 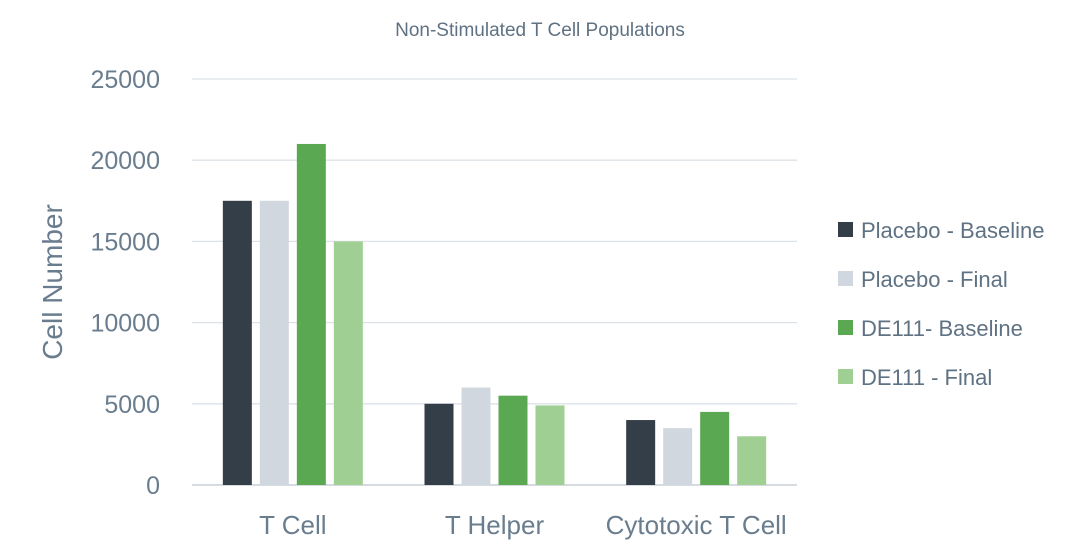 I want to click on y-tick-label: 10000, so click(x=125, y=324).